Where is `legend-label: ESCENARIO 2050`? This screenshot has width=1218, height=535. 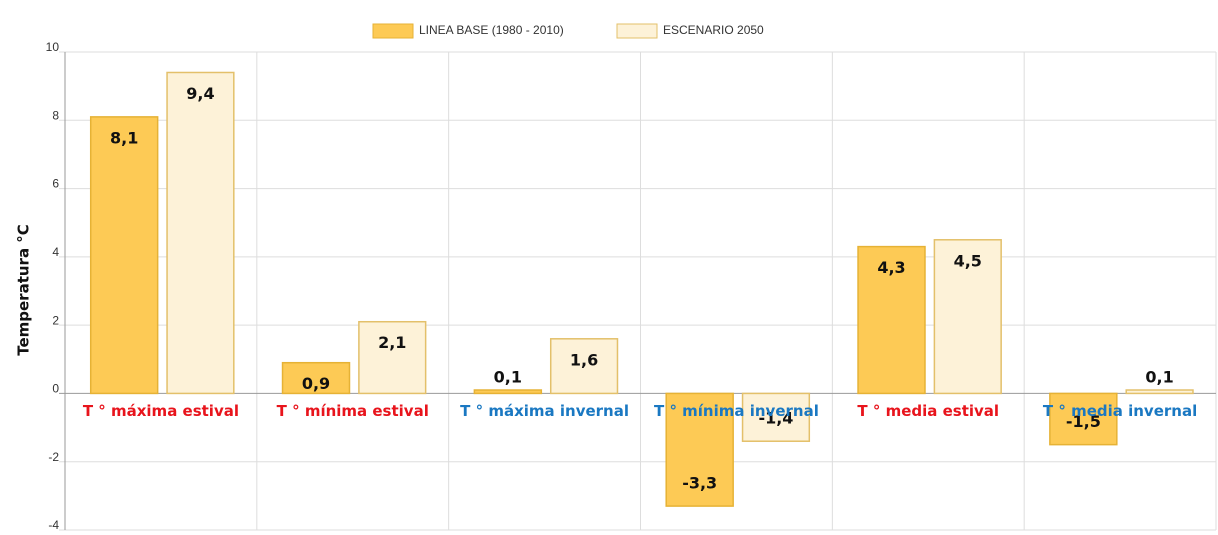 legend-label: ESCENARIO 2050 is located at coordinates (713, 30).